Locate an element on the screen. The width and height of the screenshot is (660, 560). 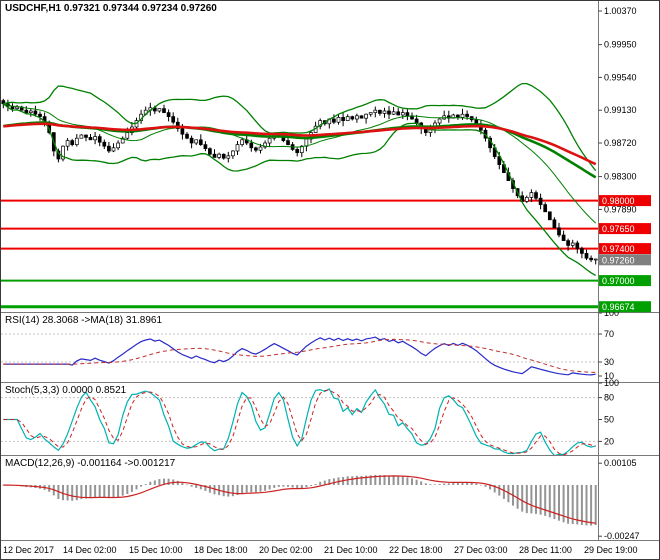
stoch-label: Stoch(5,3,3) 0.0000 0.8521 is located at coordinates (66, 390).